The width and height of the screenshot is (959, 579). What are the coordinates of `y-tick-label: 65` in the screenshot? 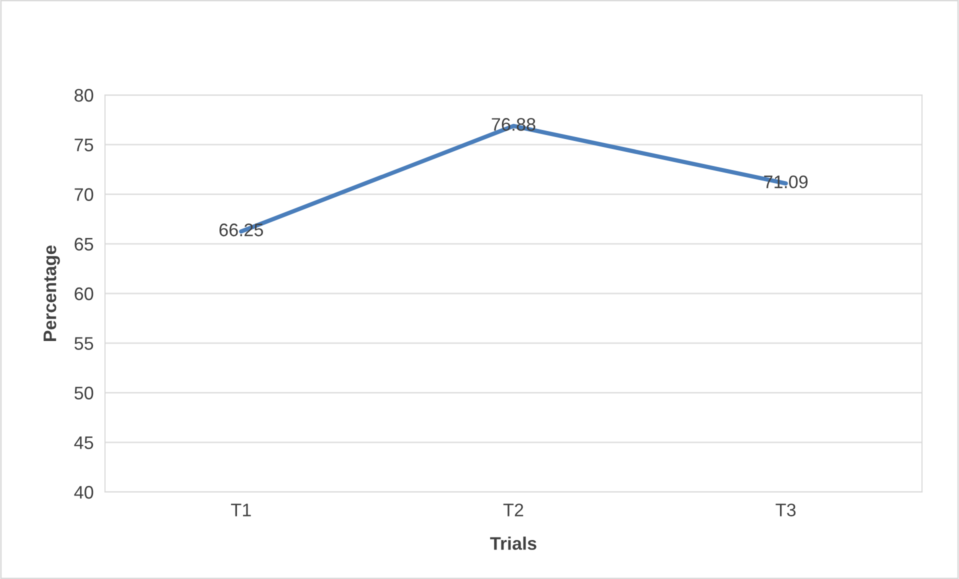 It's located at (84, 244).